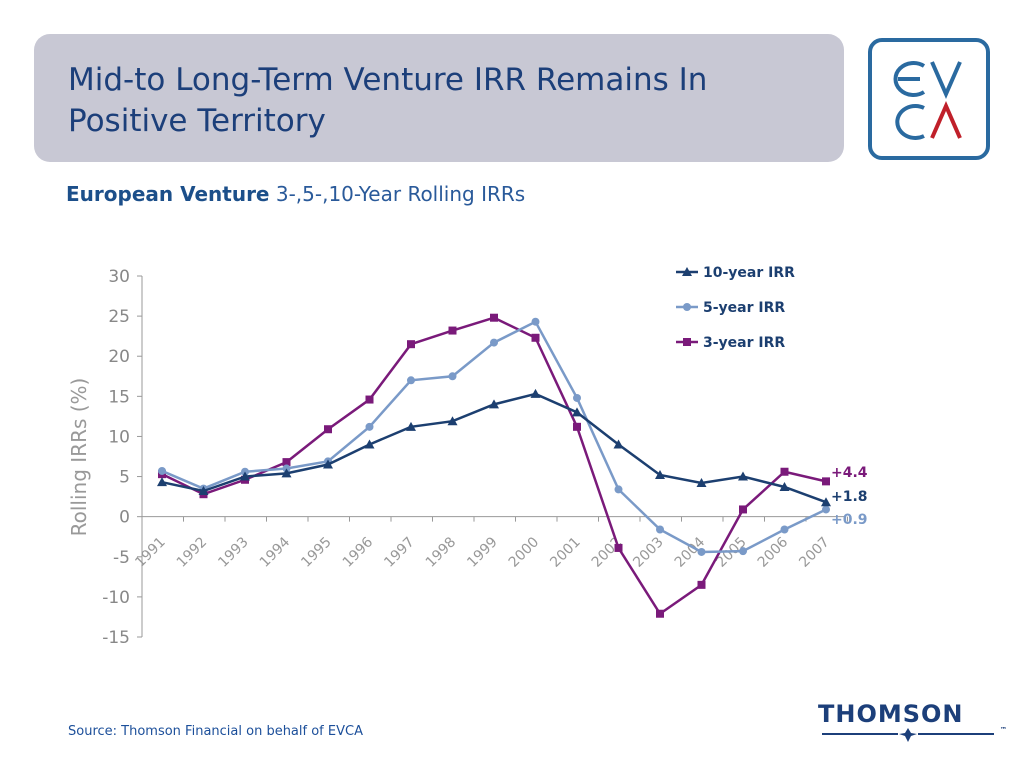 This screenshot has width=1024, height=768. Describe the element at coordinates (607, 552) in the screenshot. I see `x-tick-label: 2002` at that location.